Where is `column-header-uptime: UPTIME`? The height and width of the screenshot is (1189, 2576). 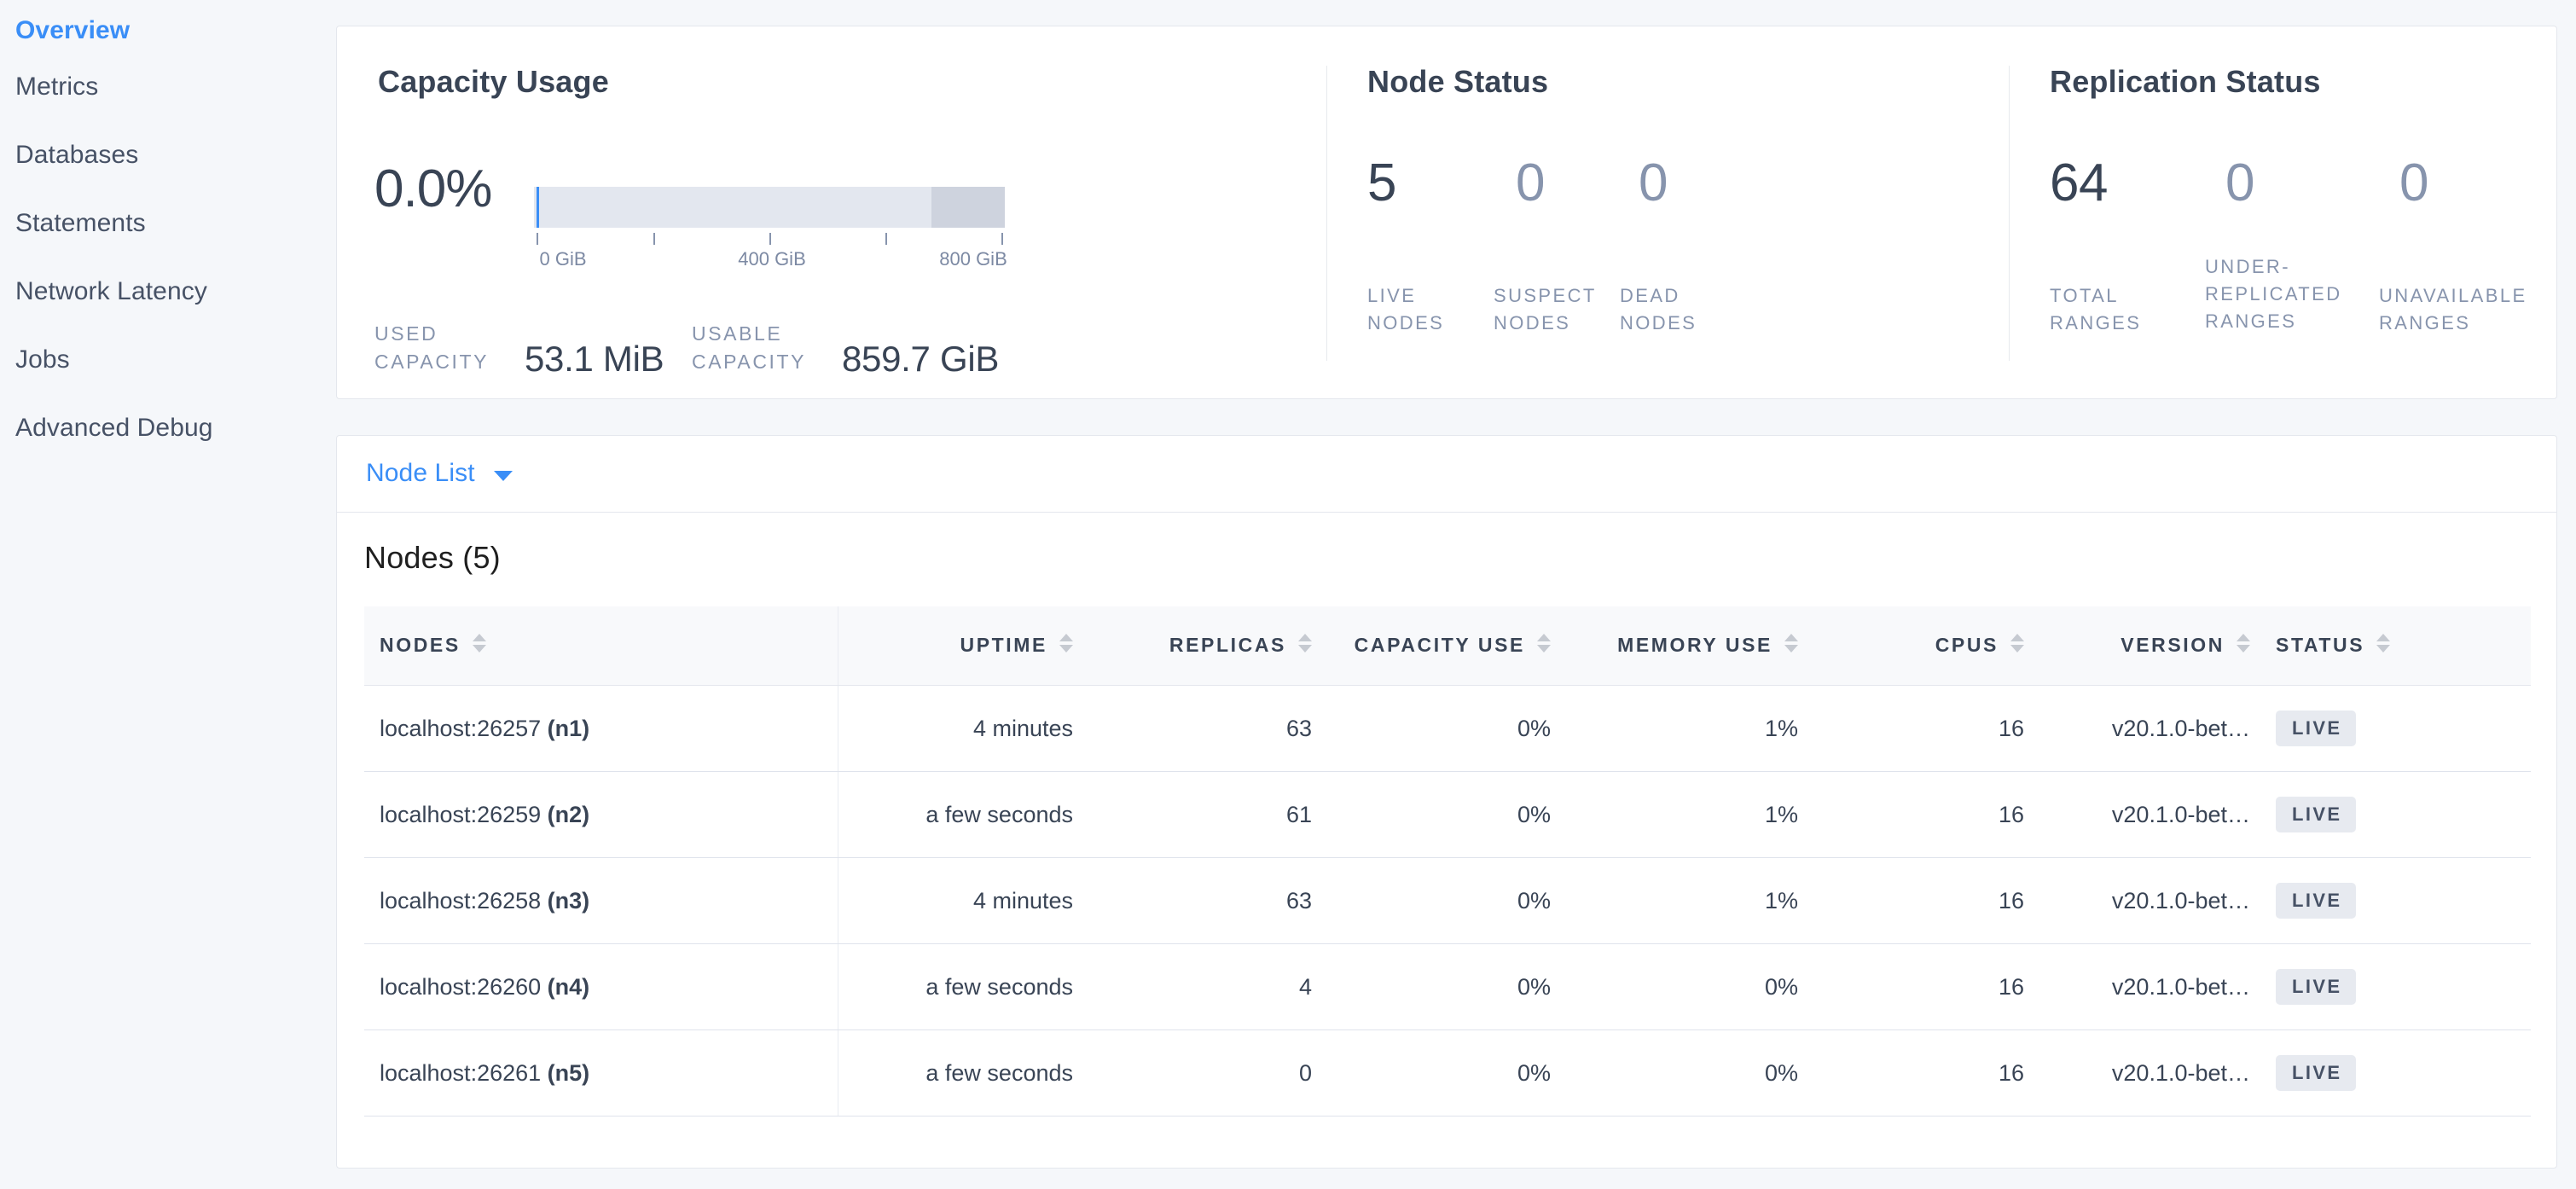
column-header-uptime: UPTIME is located at coordinates (961, 646).